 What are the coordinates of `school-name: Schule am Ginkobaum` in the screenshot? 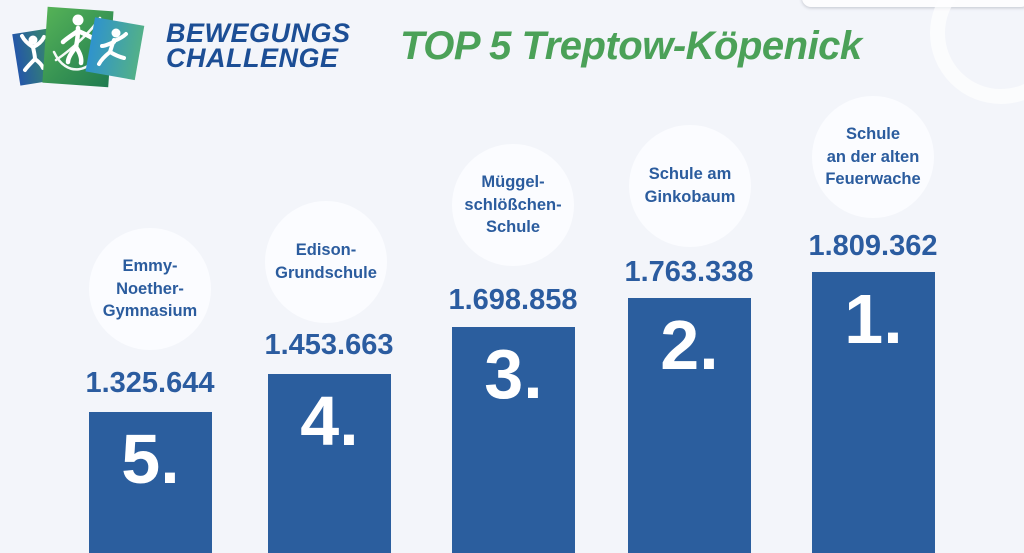 It's located at (690, 185).